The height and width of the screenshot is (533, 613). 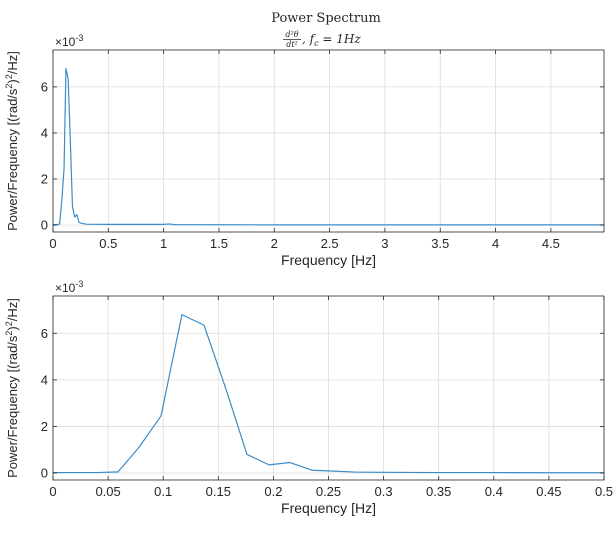 I want to click on subtitle-frac-num: d²θ, so click(x=291, y=34).